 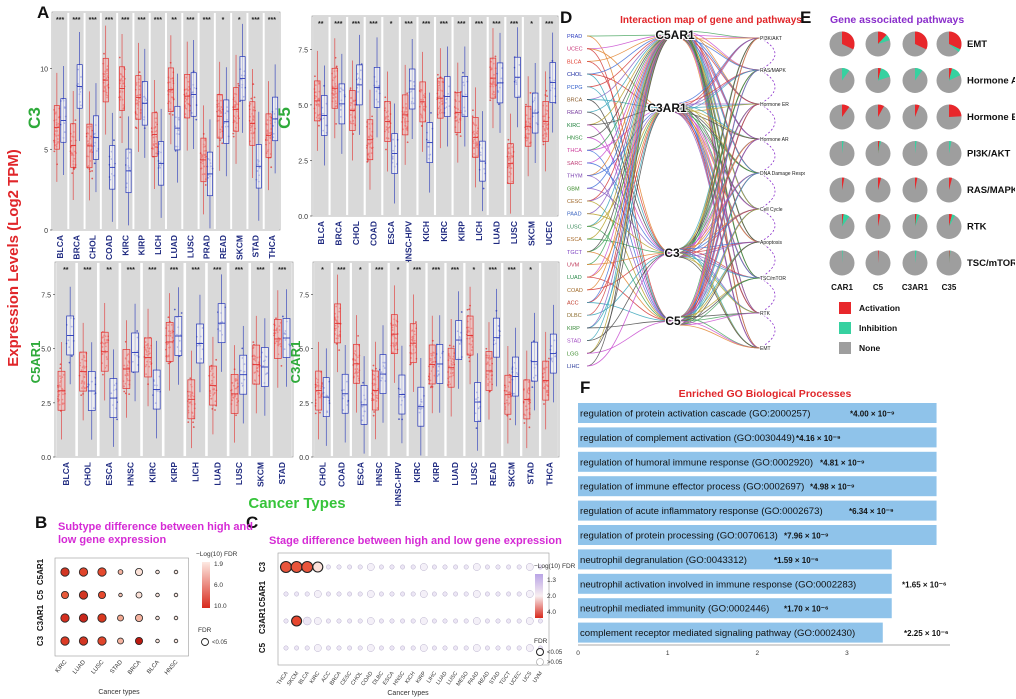 I want to click on x-tick-label: KICH, so click(x=410, y=678).